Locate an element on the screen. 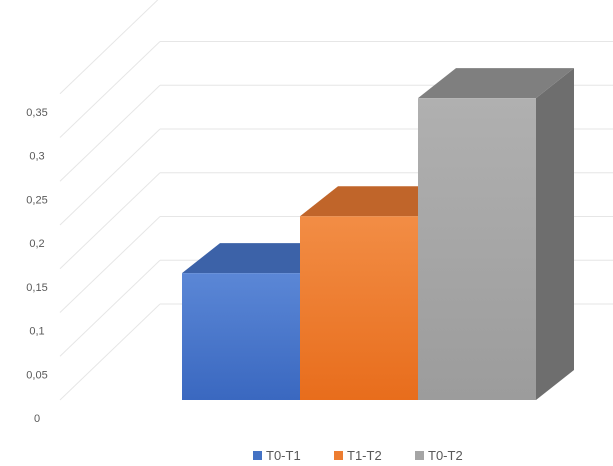  y-tick-label: 0,25 is located at coordinates (36, 200).